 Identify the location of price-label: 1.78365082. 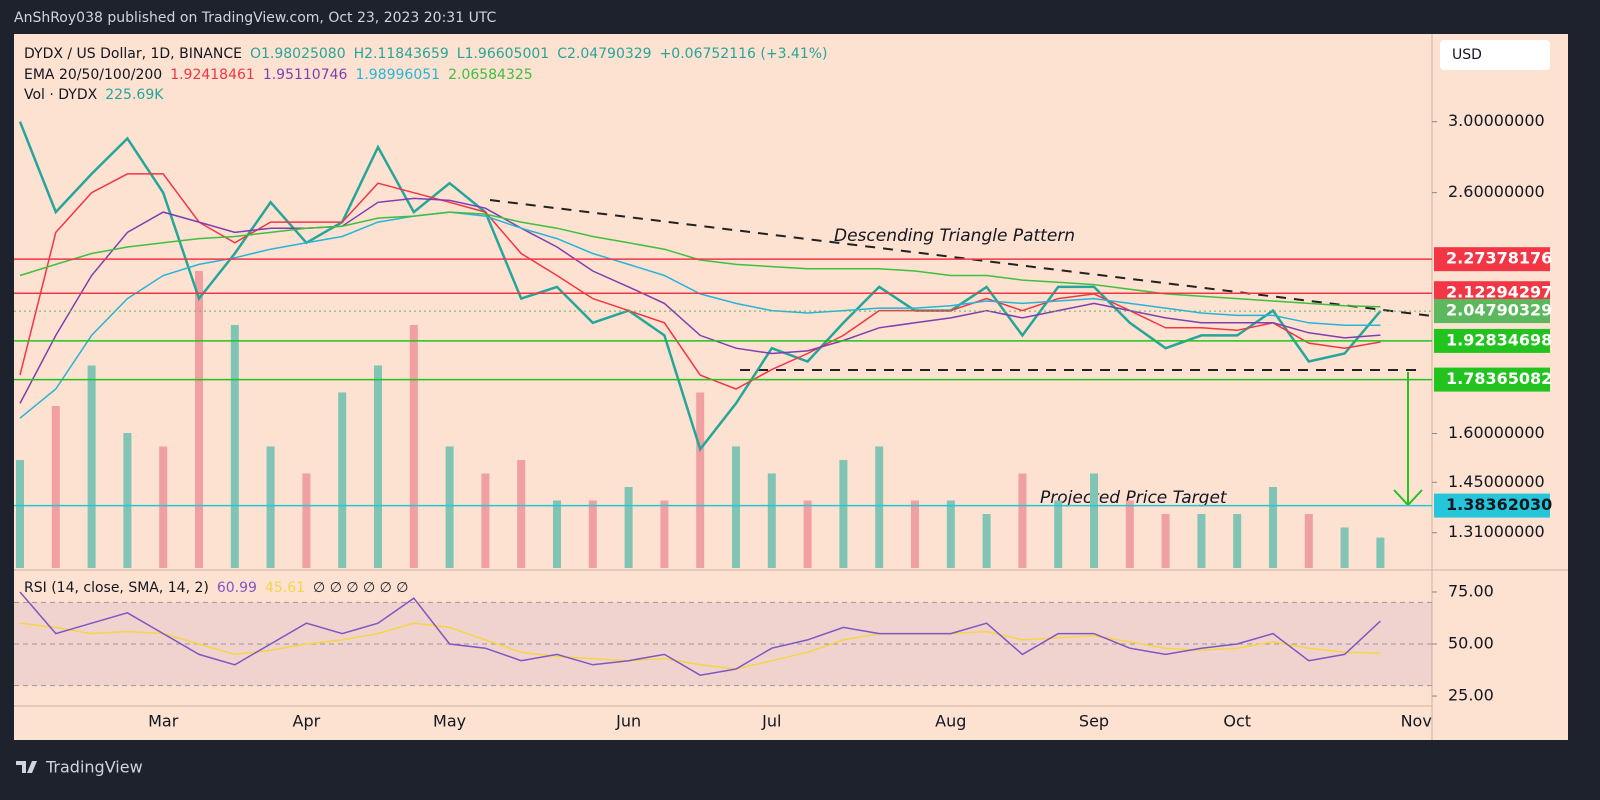
(1499, 378).